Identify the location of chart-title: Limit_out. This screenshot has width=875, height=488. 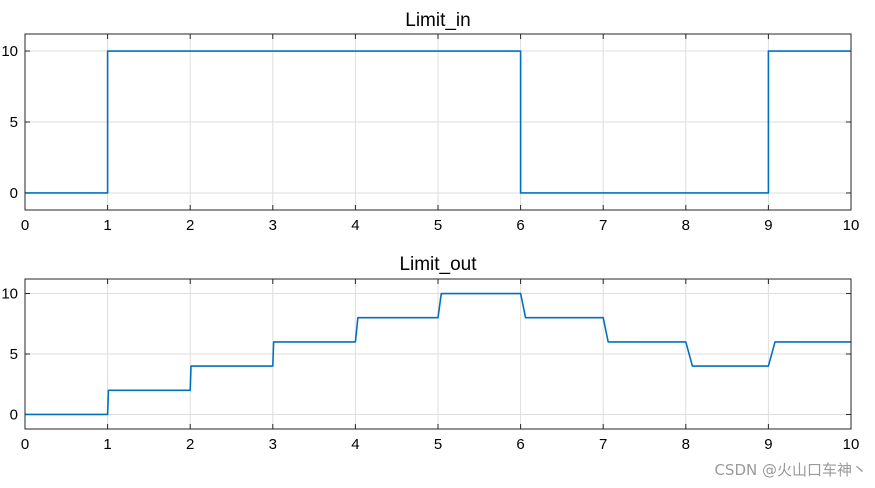
(438, 264).